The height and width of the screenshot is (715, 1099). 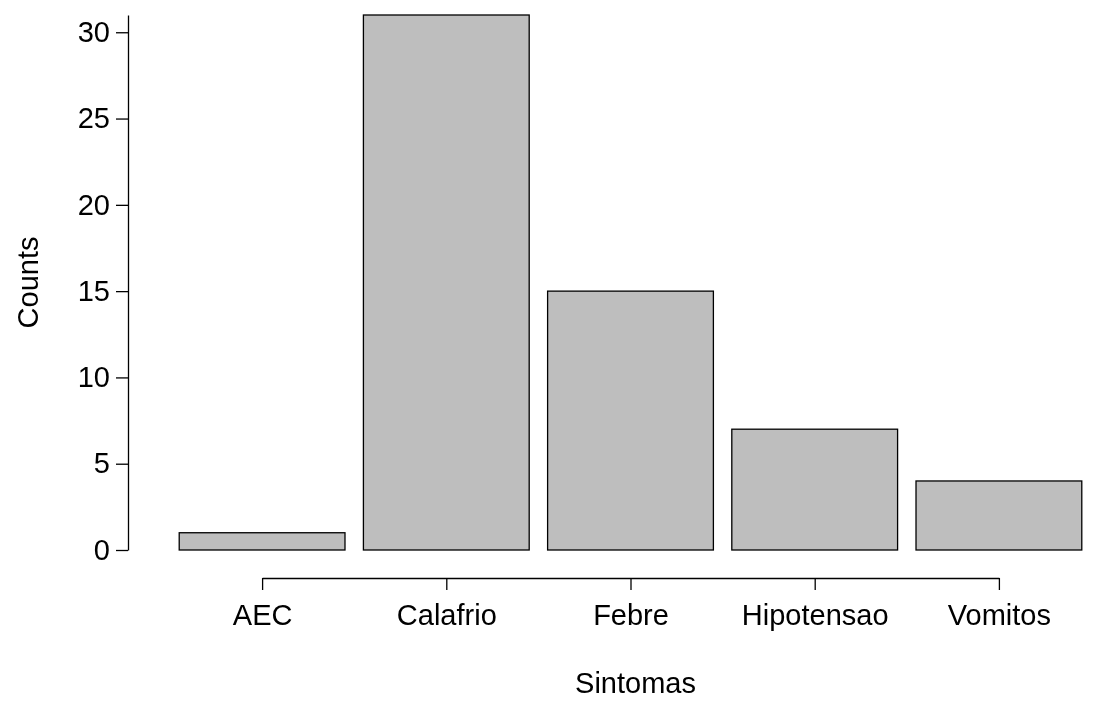 What do you see at coordinates (635, 683) in the screenshot?
I see `x-axis-title: Sintomas` at bounding box center [635, 683].